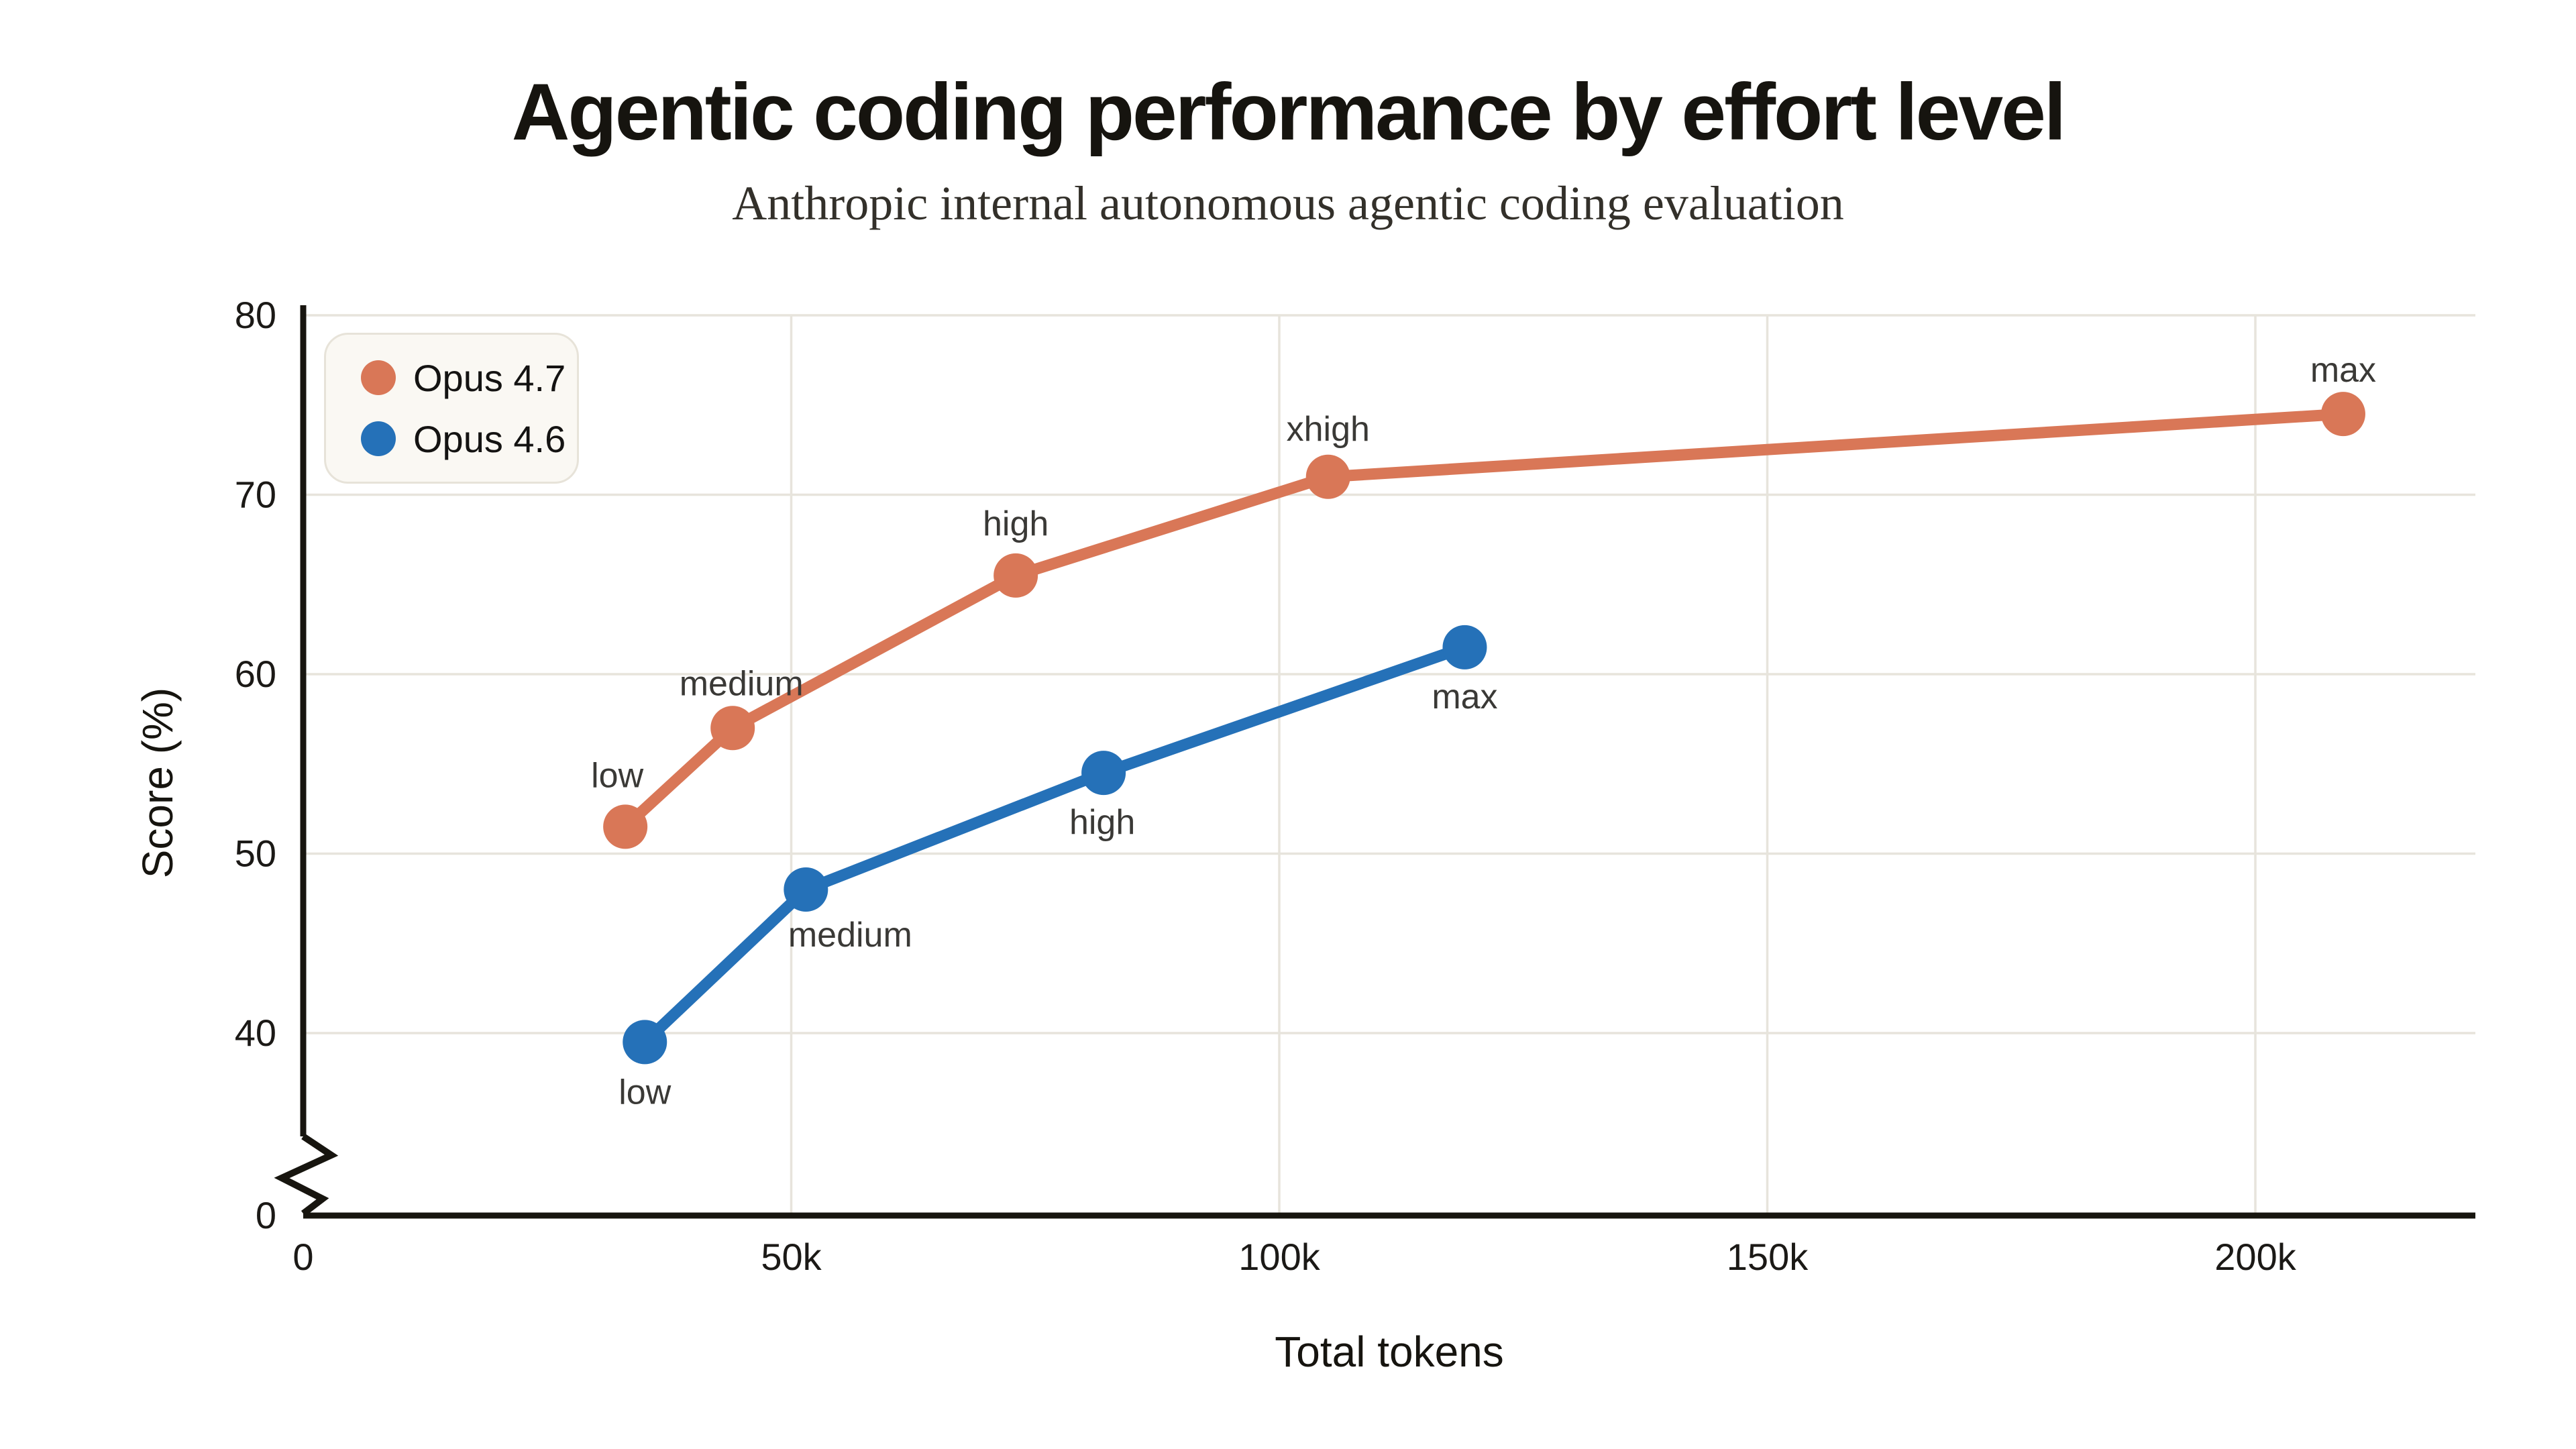  I want to click on data-point-opus-4-7-medium, so click(732, 728).